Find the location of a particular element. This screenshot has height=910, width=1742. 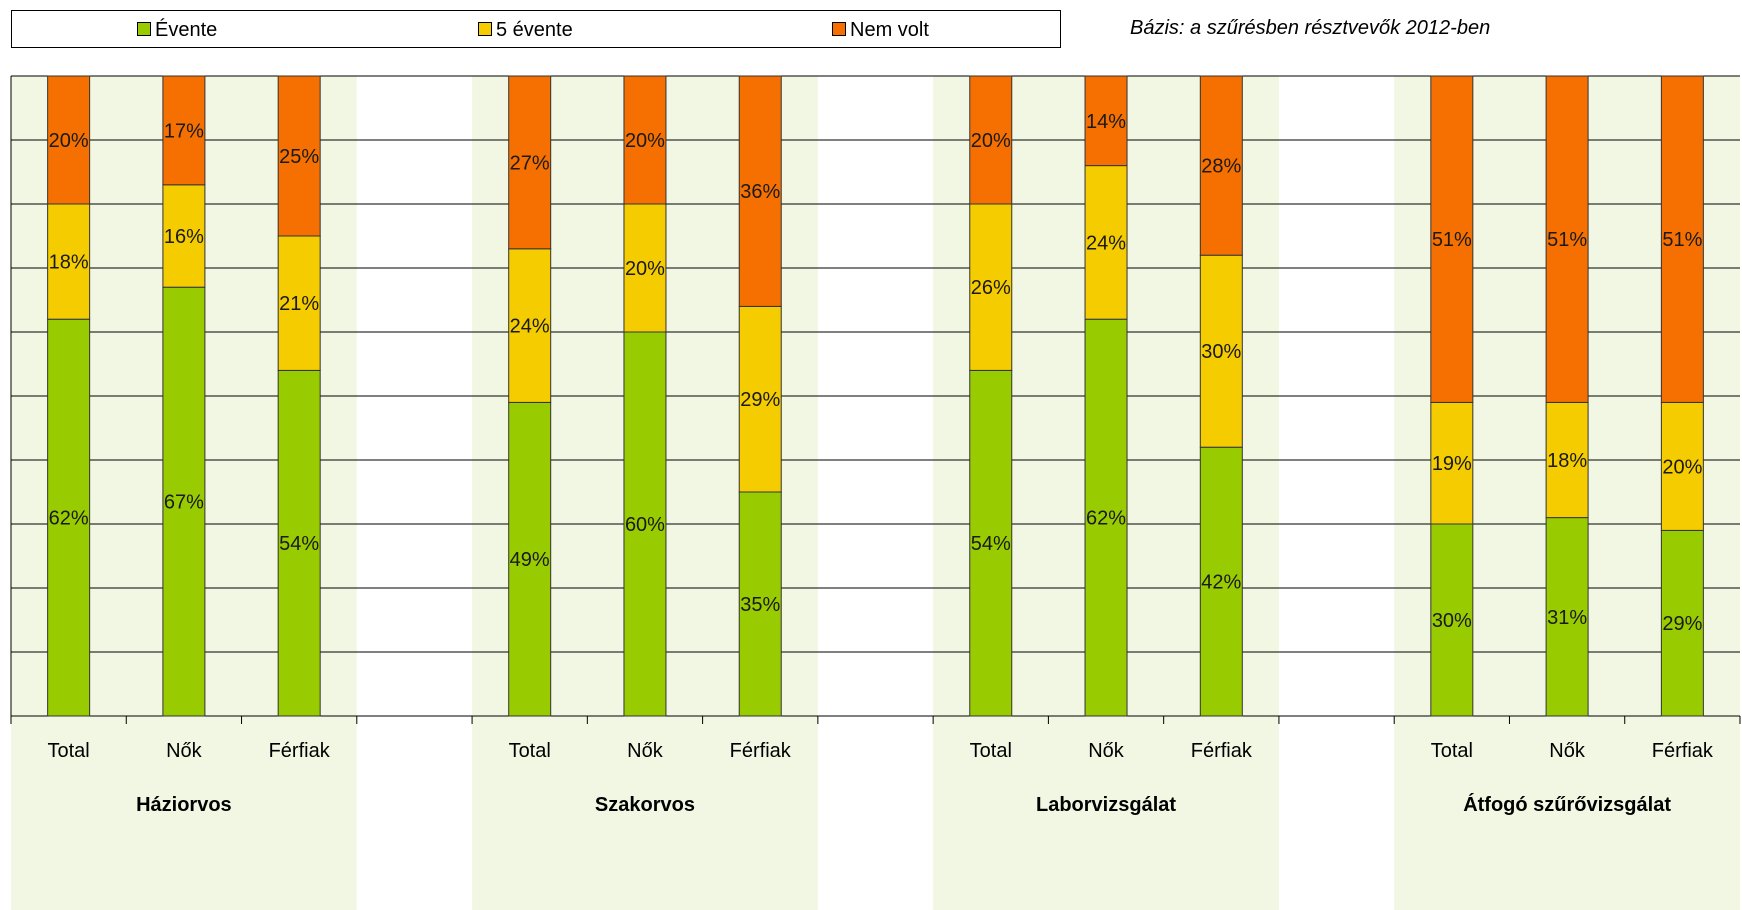

legend-swatch-nem-volt is located at coordinates (839, 29).